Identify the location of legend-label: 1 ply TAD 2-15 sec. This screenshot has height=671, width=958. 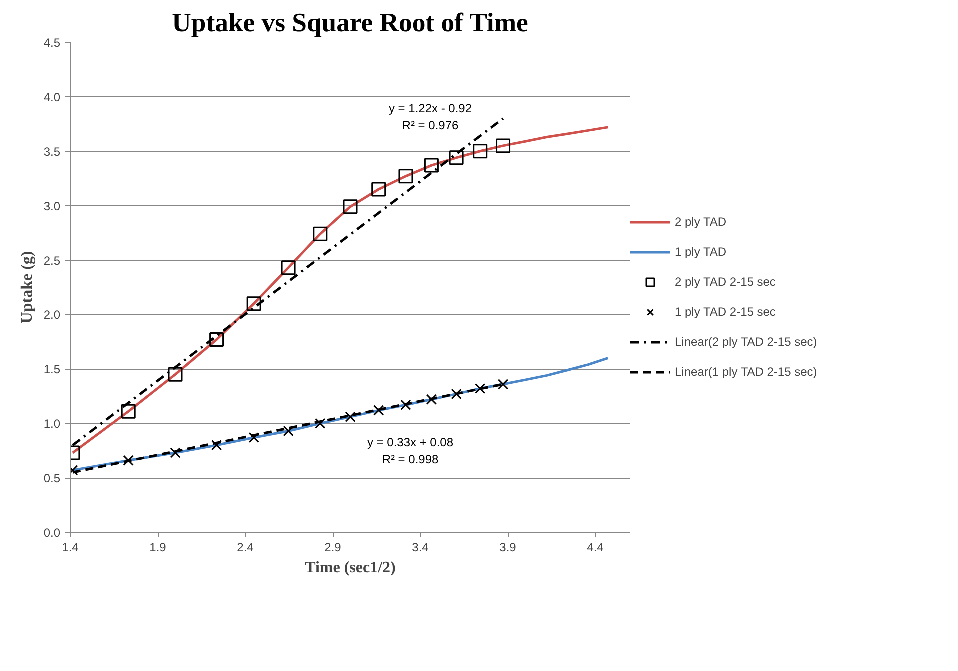
(725, 312).